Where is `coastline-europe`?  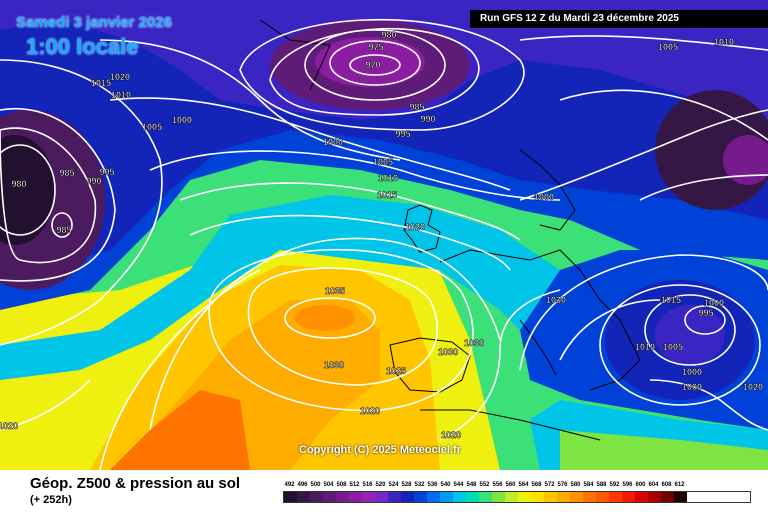 coastline-europe is located at coordinates (540, 320).